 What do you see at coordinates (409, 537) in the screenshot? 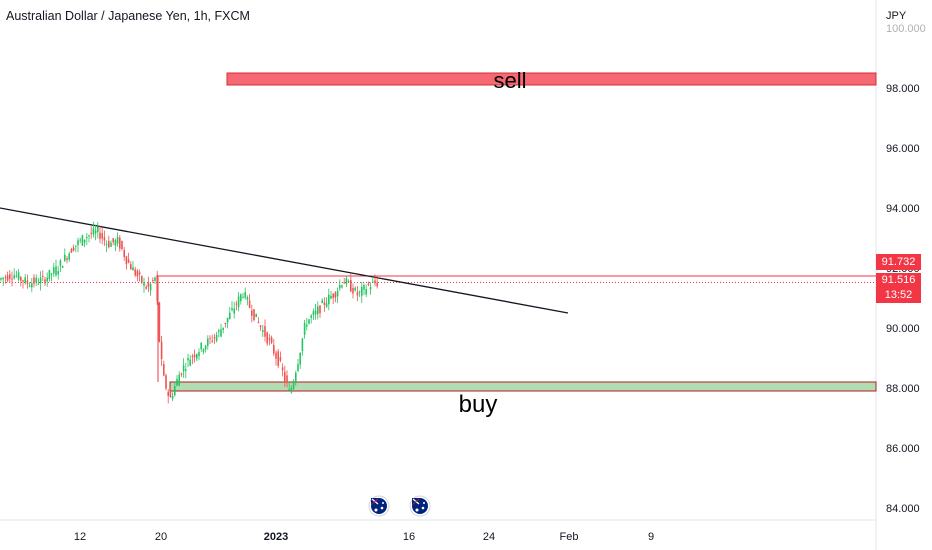
I see `x-tick-label: 16` at bounding box center [409, 537].